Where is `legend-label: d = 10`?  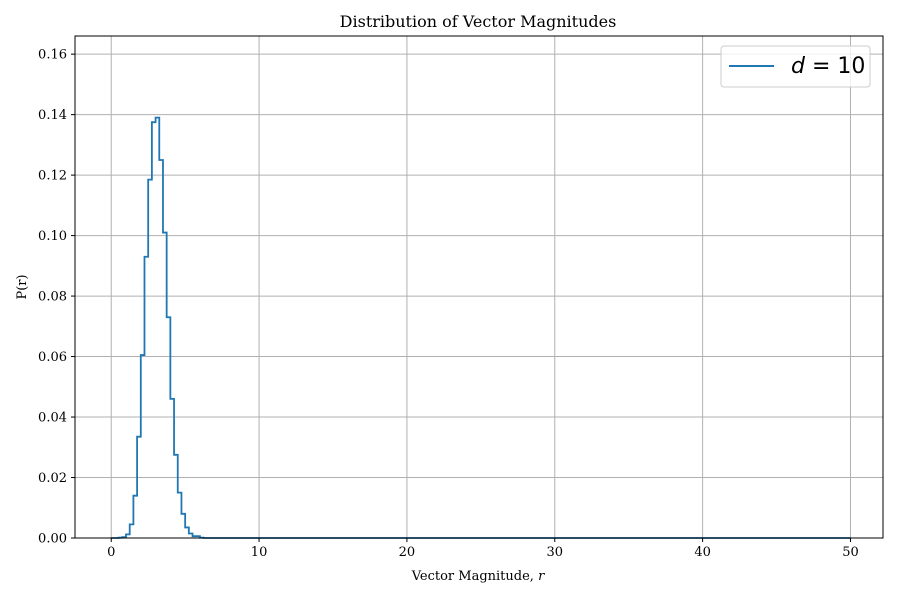
legend-label: d = 10 is located at coordinates (828, 66).